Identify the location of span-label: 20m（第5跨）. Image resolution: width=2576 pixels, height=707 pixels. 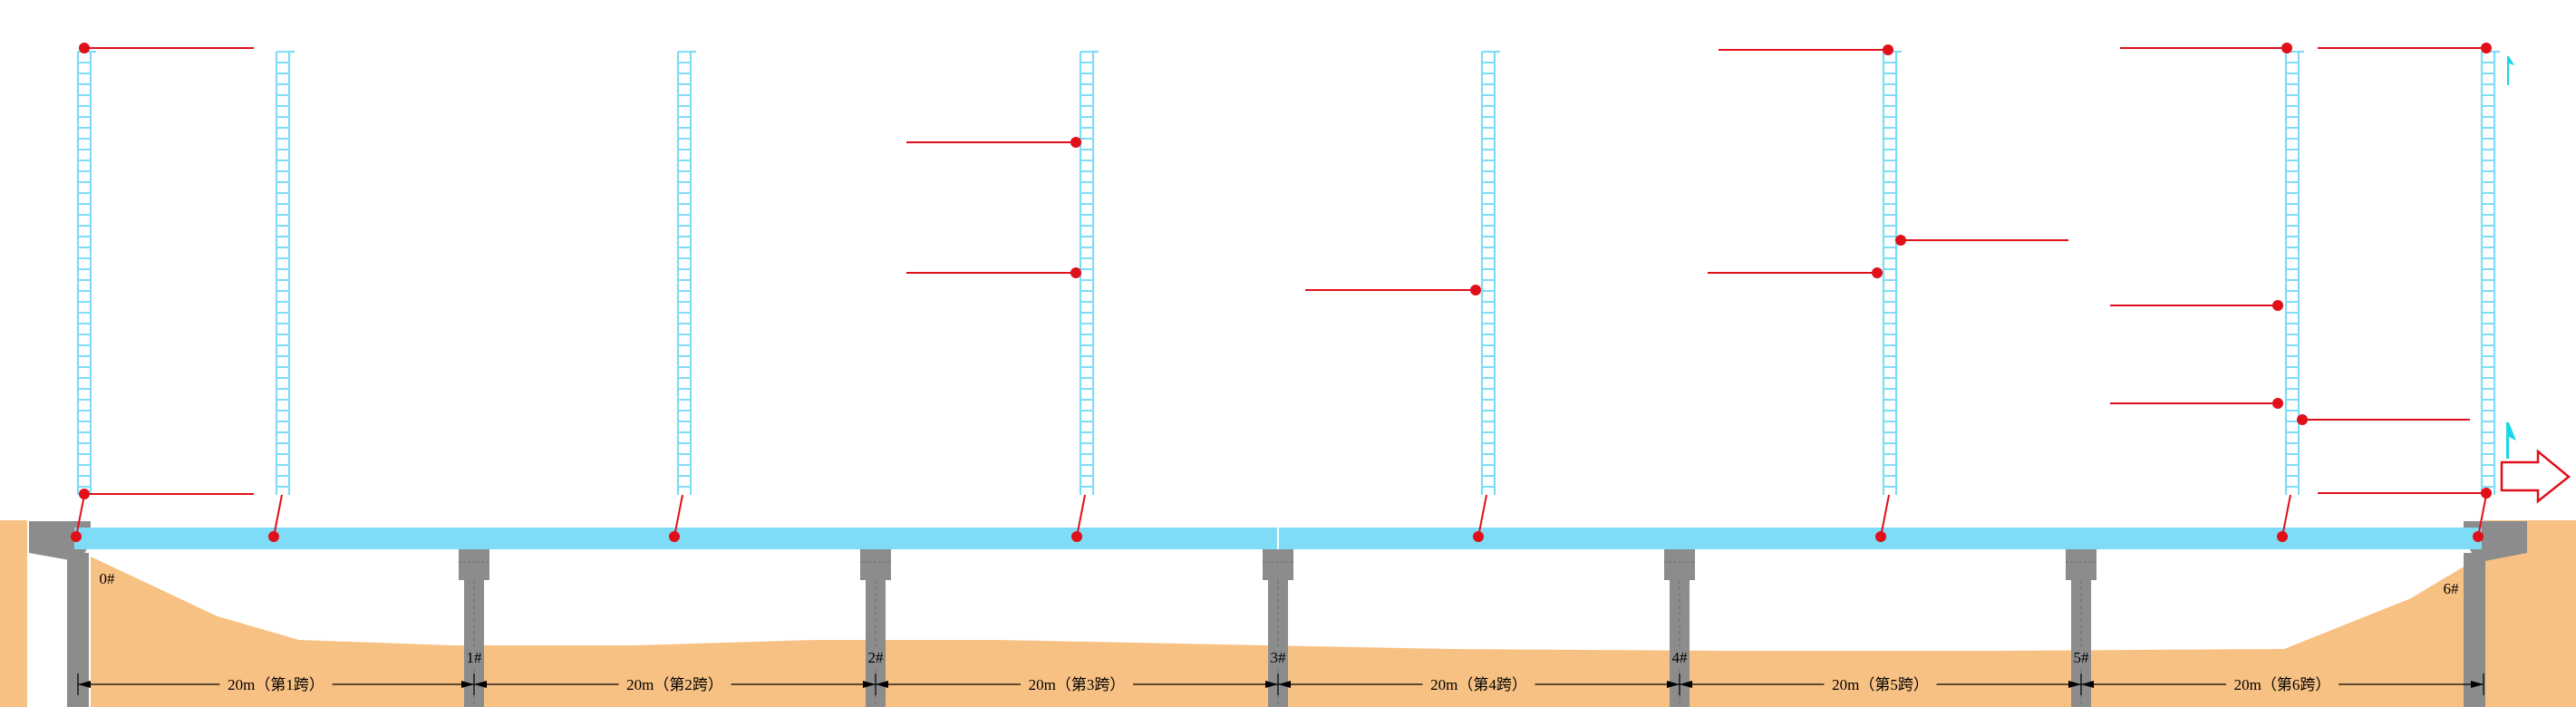
(1880, 684).